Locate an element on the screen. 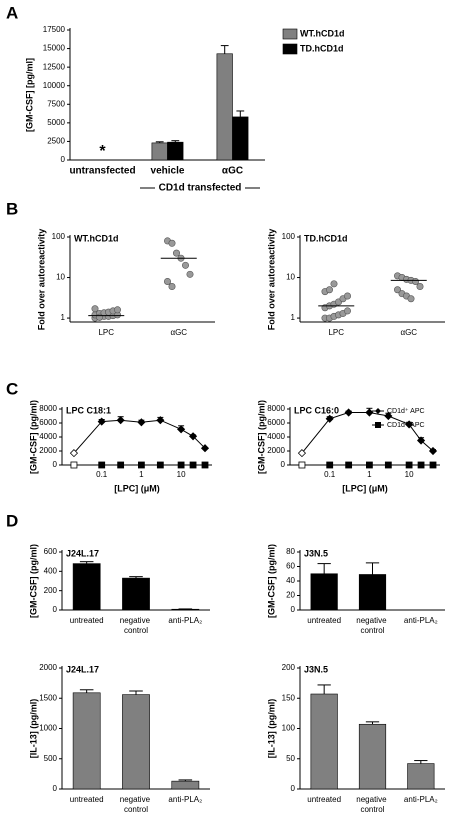 This screenshot has width=474, height=825. legend-label: CD1d⁺ APC is located at coordinates (406, 411).